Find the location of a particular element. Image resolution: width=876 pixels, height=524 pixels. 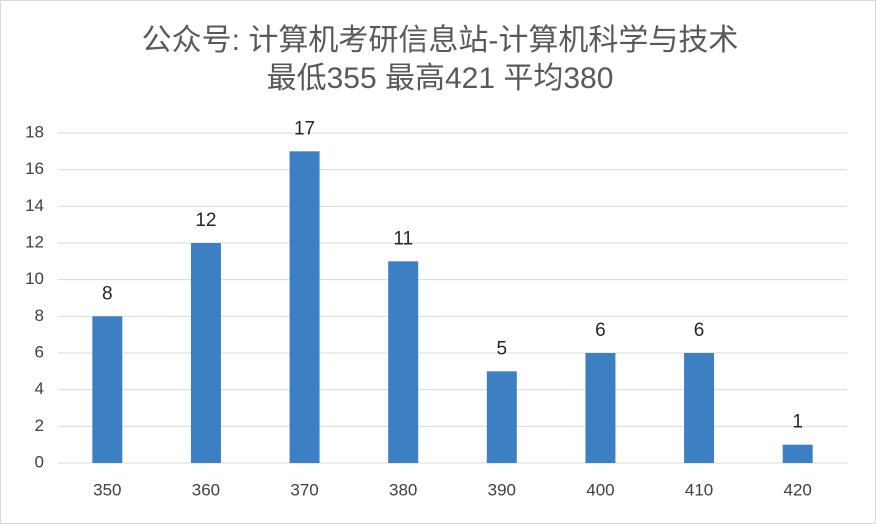

x-tick-label: 390 is located at coordinates (502, 489).